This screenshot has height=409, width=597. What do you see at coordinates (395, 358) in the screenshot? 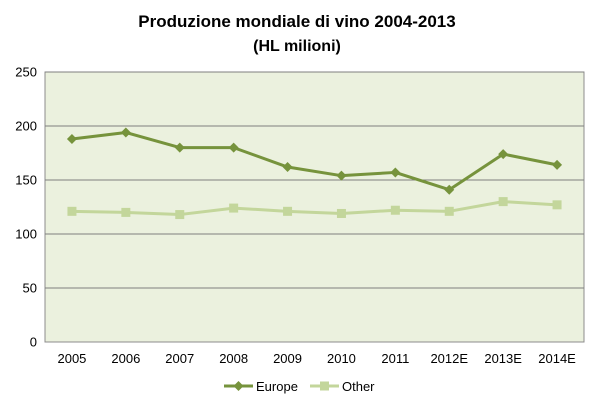
I see `x-tick-label: 2011` at bounding box center [395, 358].